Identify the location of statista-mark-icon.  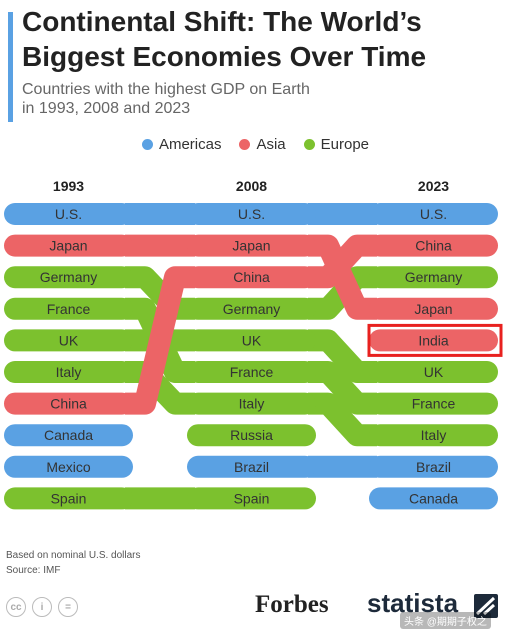
(486, 606).